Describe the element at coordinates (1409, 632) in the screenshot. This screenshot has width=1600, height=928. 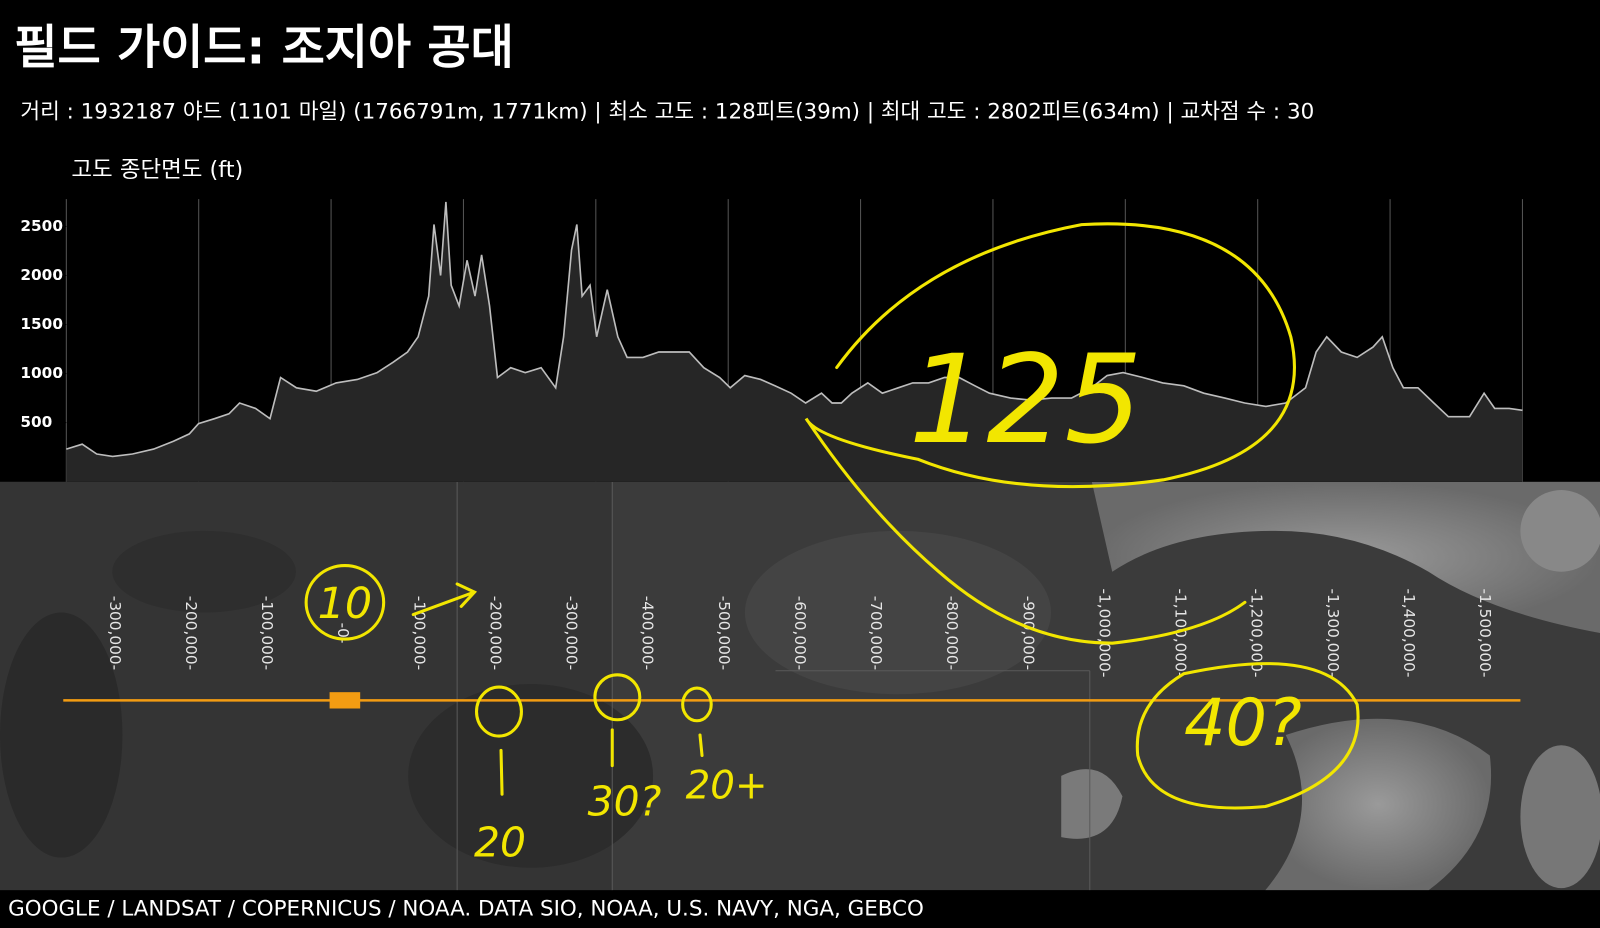
I see `scale-label: -1,400,000-` at that location.